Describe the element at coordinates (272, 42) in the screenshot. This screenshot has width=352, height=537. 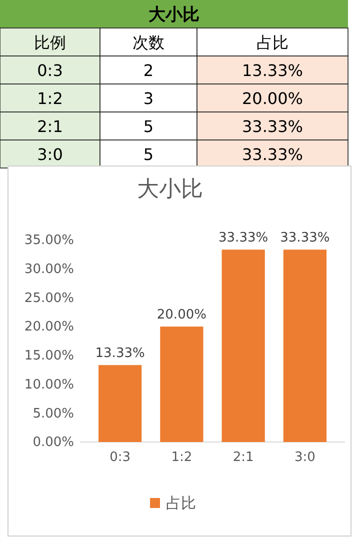
I see `series-label: 占比` at that location.